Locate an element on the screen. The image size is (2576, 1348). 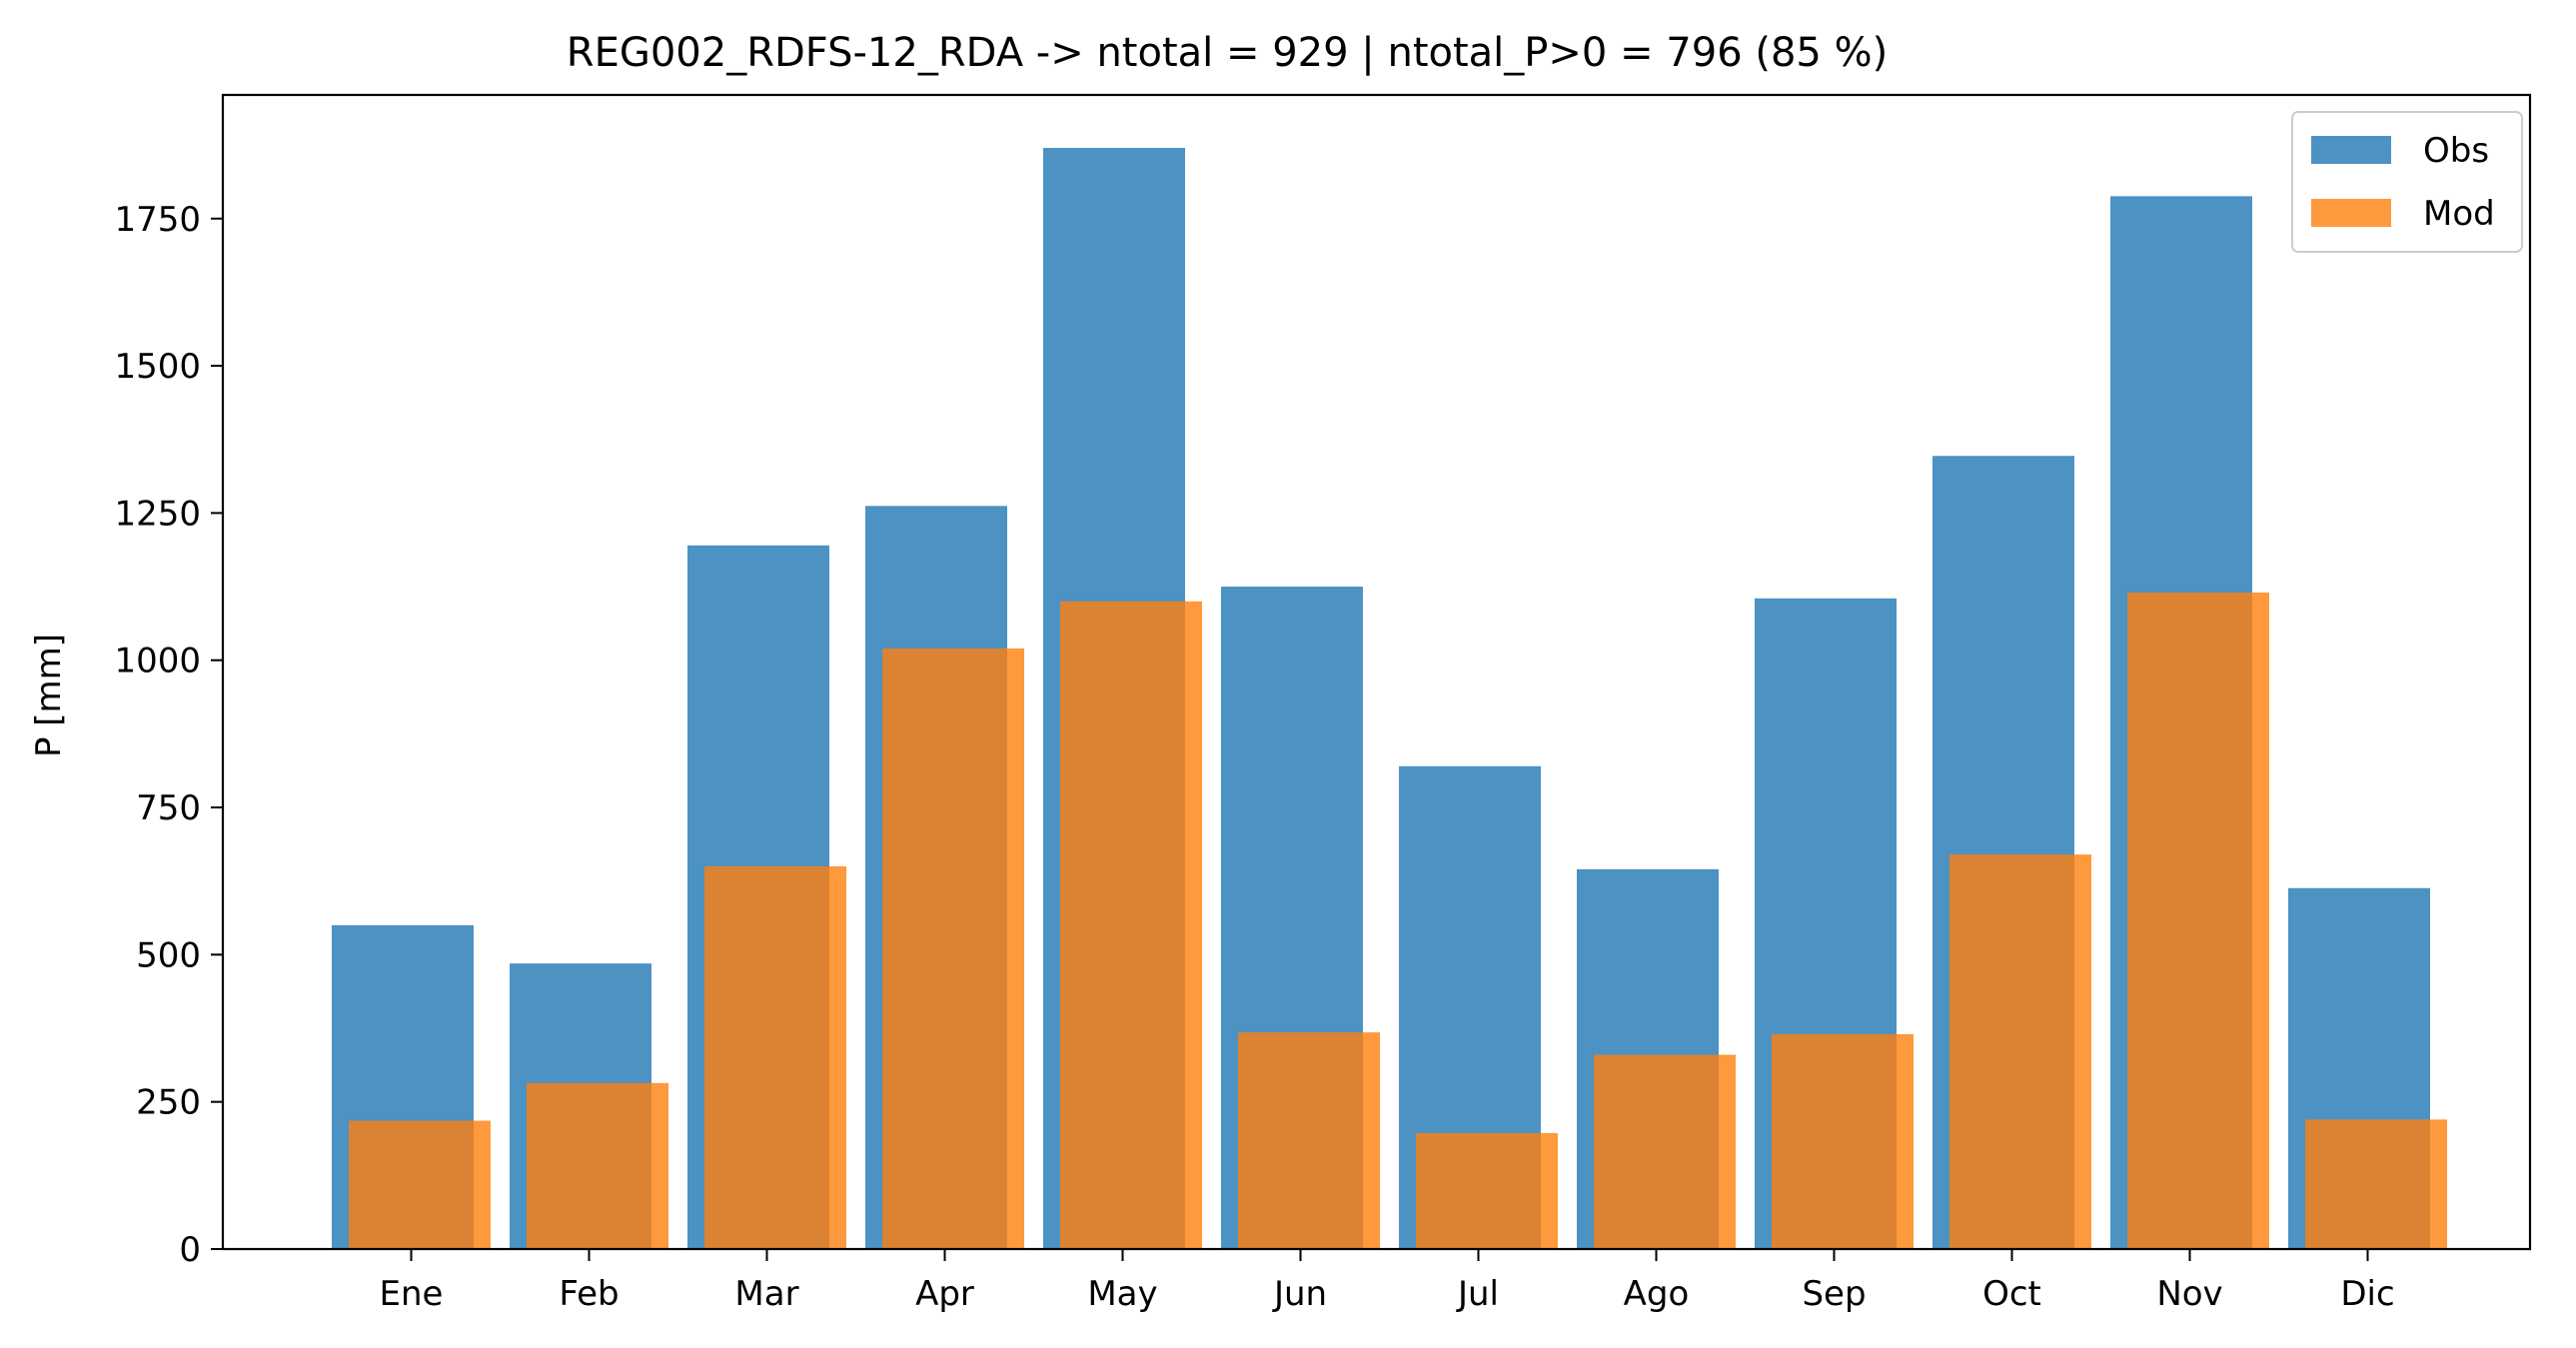
x-tick-label-dic: Dic is located at coordinates (2367, 1294).